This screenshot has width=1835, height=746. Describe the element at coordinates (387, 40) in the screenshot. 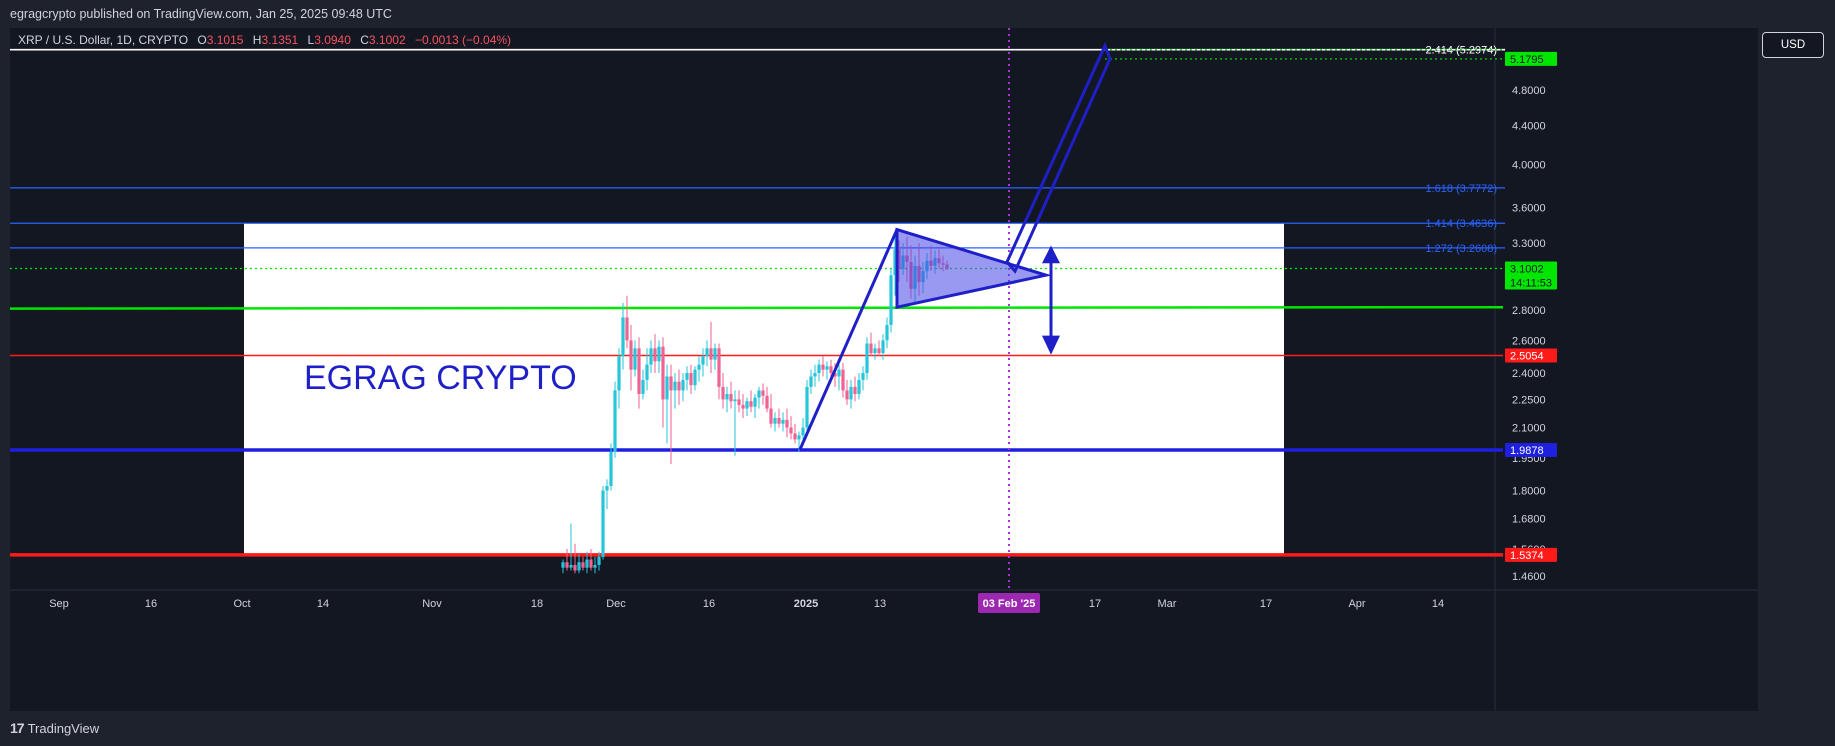

I see `close-value: 3.1002` at that location.